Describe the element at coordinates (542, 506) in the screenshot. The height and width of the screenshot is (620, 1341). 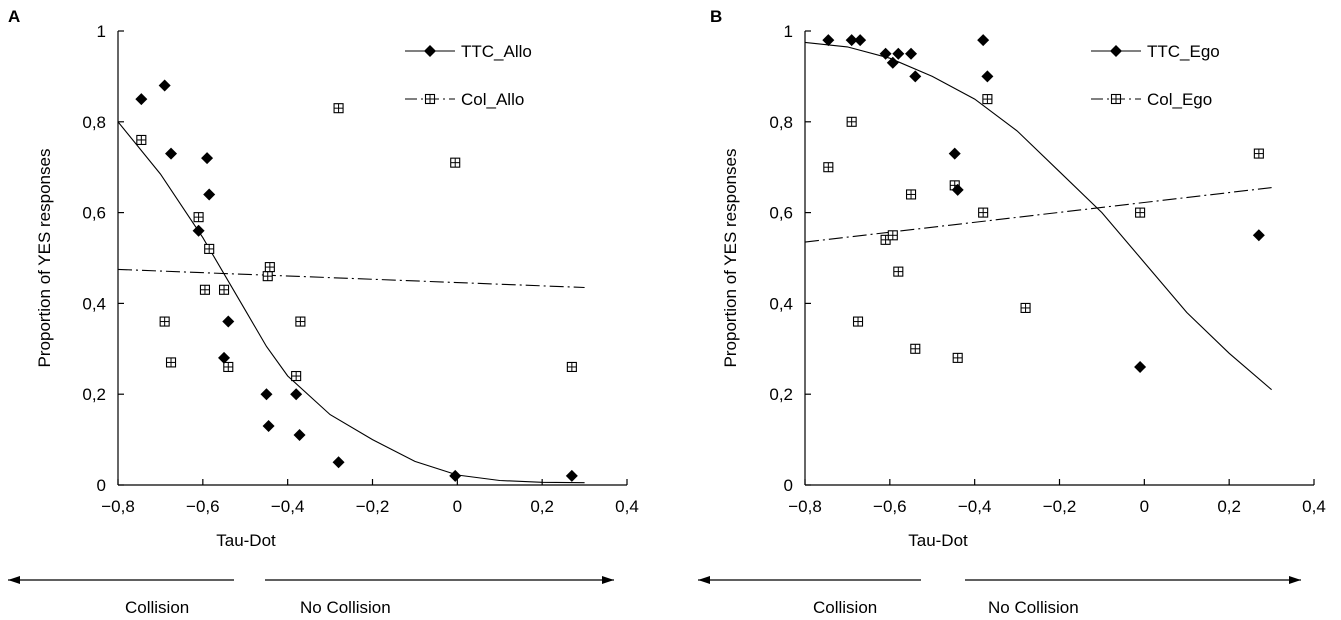
I see `x-tick-label: 0,2` at that location.